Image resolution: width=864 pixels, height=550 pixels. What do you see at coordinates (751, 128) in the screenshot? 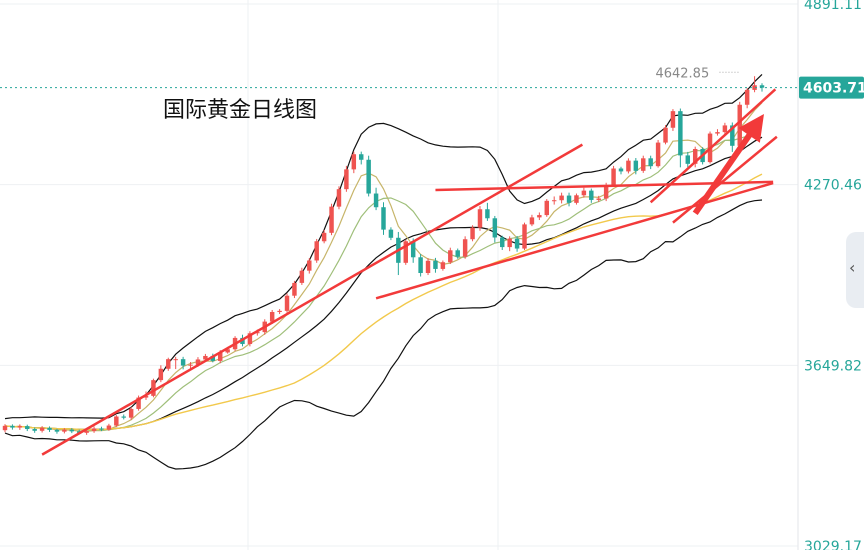
I see `trend-arrow-head` at bounding box center [751, 128].